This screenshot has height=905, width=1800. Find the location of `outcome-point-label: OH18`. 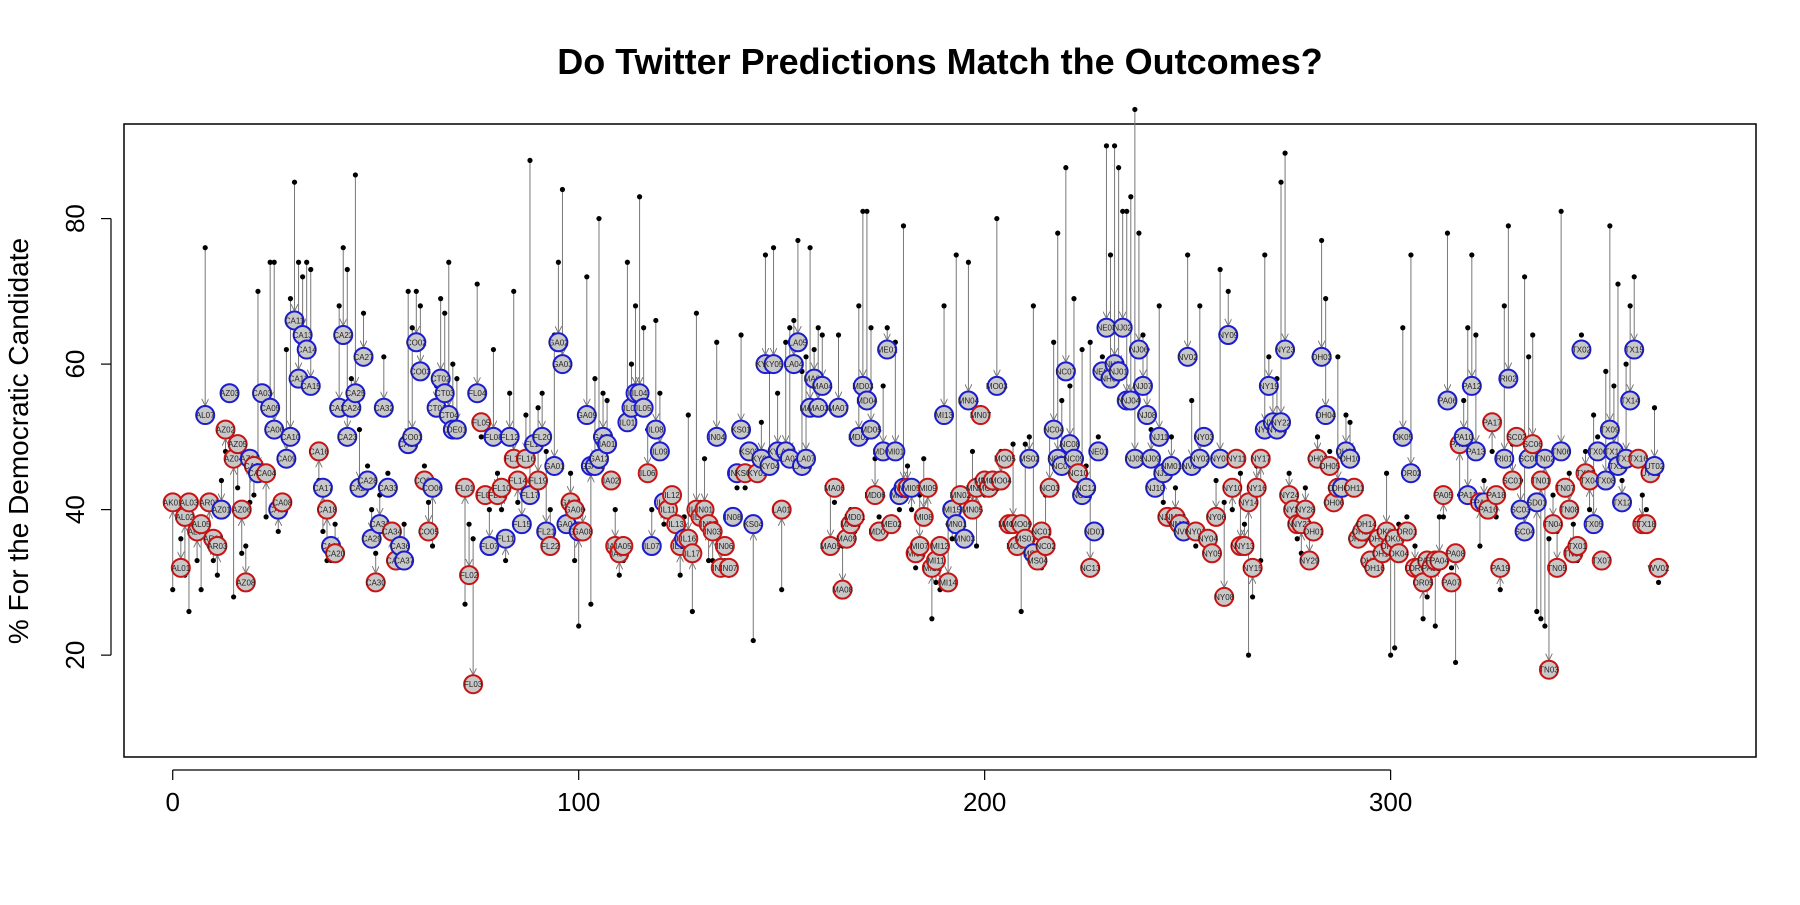

outcome-point-label: OH18 is located at coordinates (1382, 553).